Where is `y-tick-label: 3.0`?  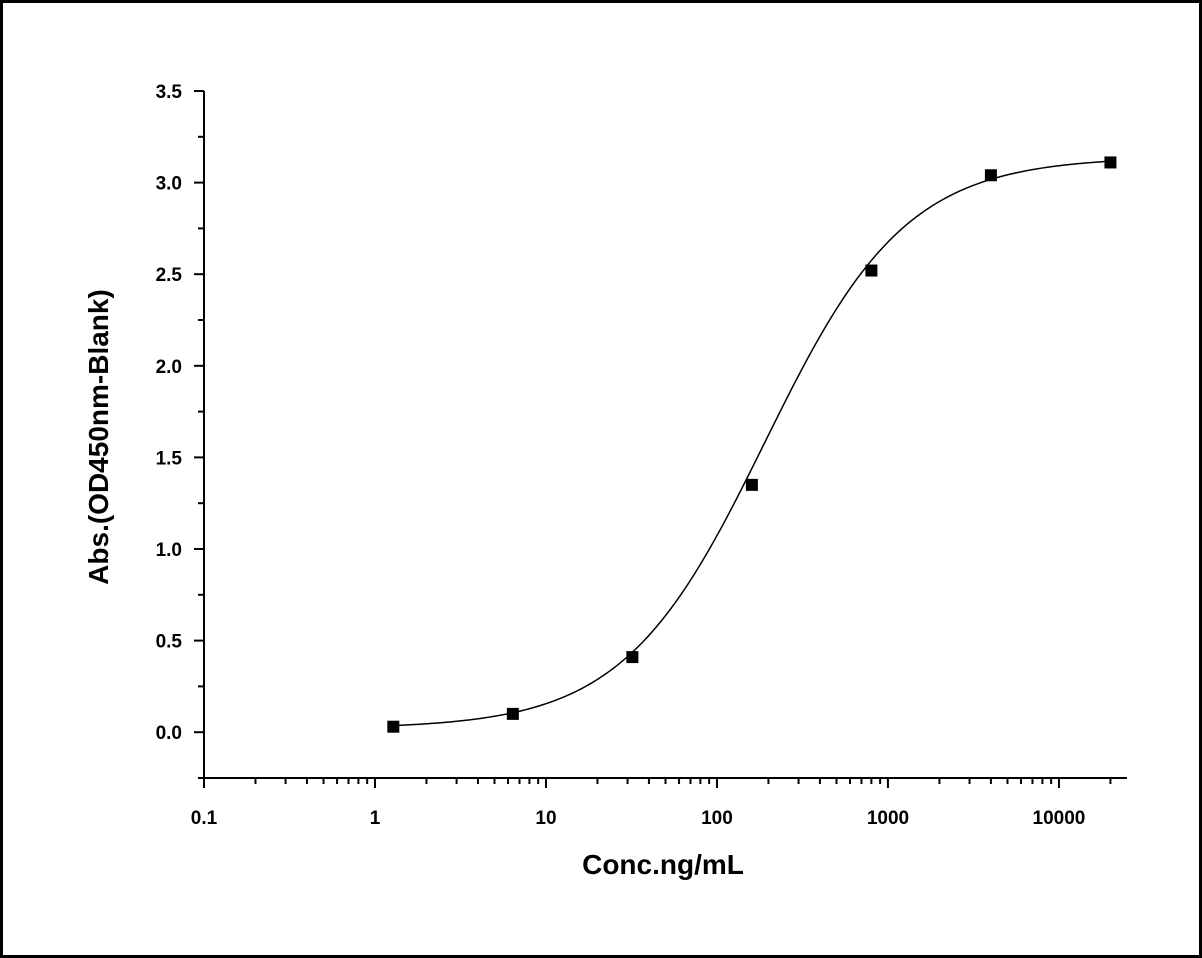 y-tick-label: 3.0 is located at coordinates (169, 184).